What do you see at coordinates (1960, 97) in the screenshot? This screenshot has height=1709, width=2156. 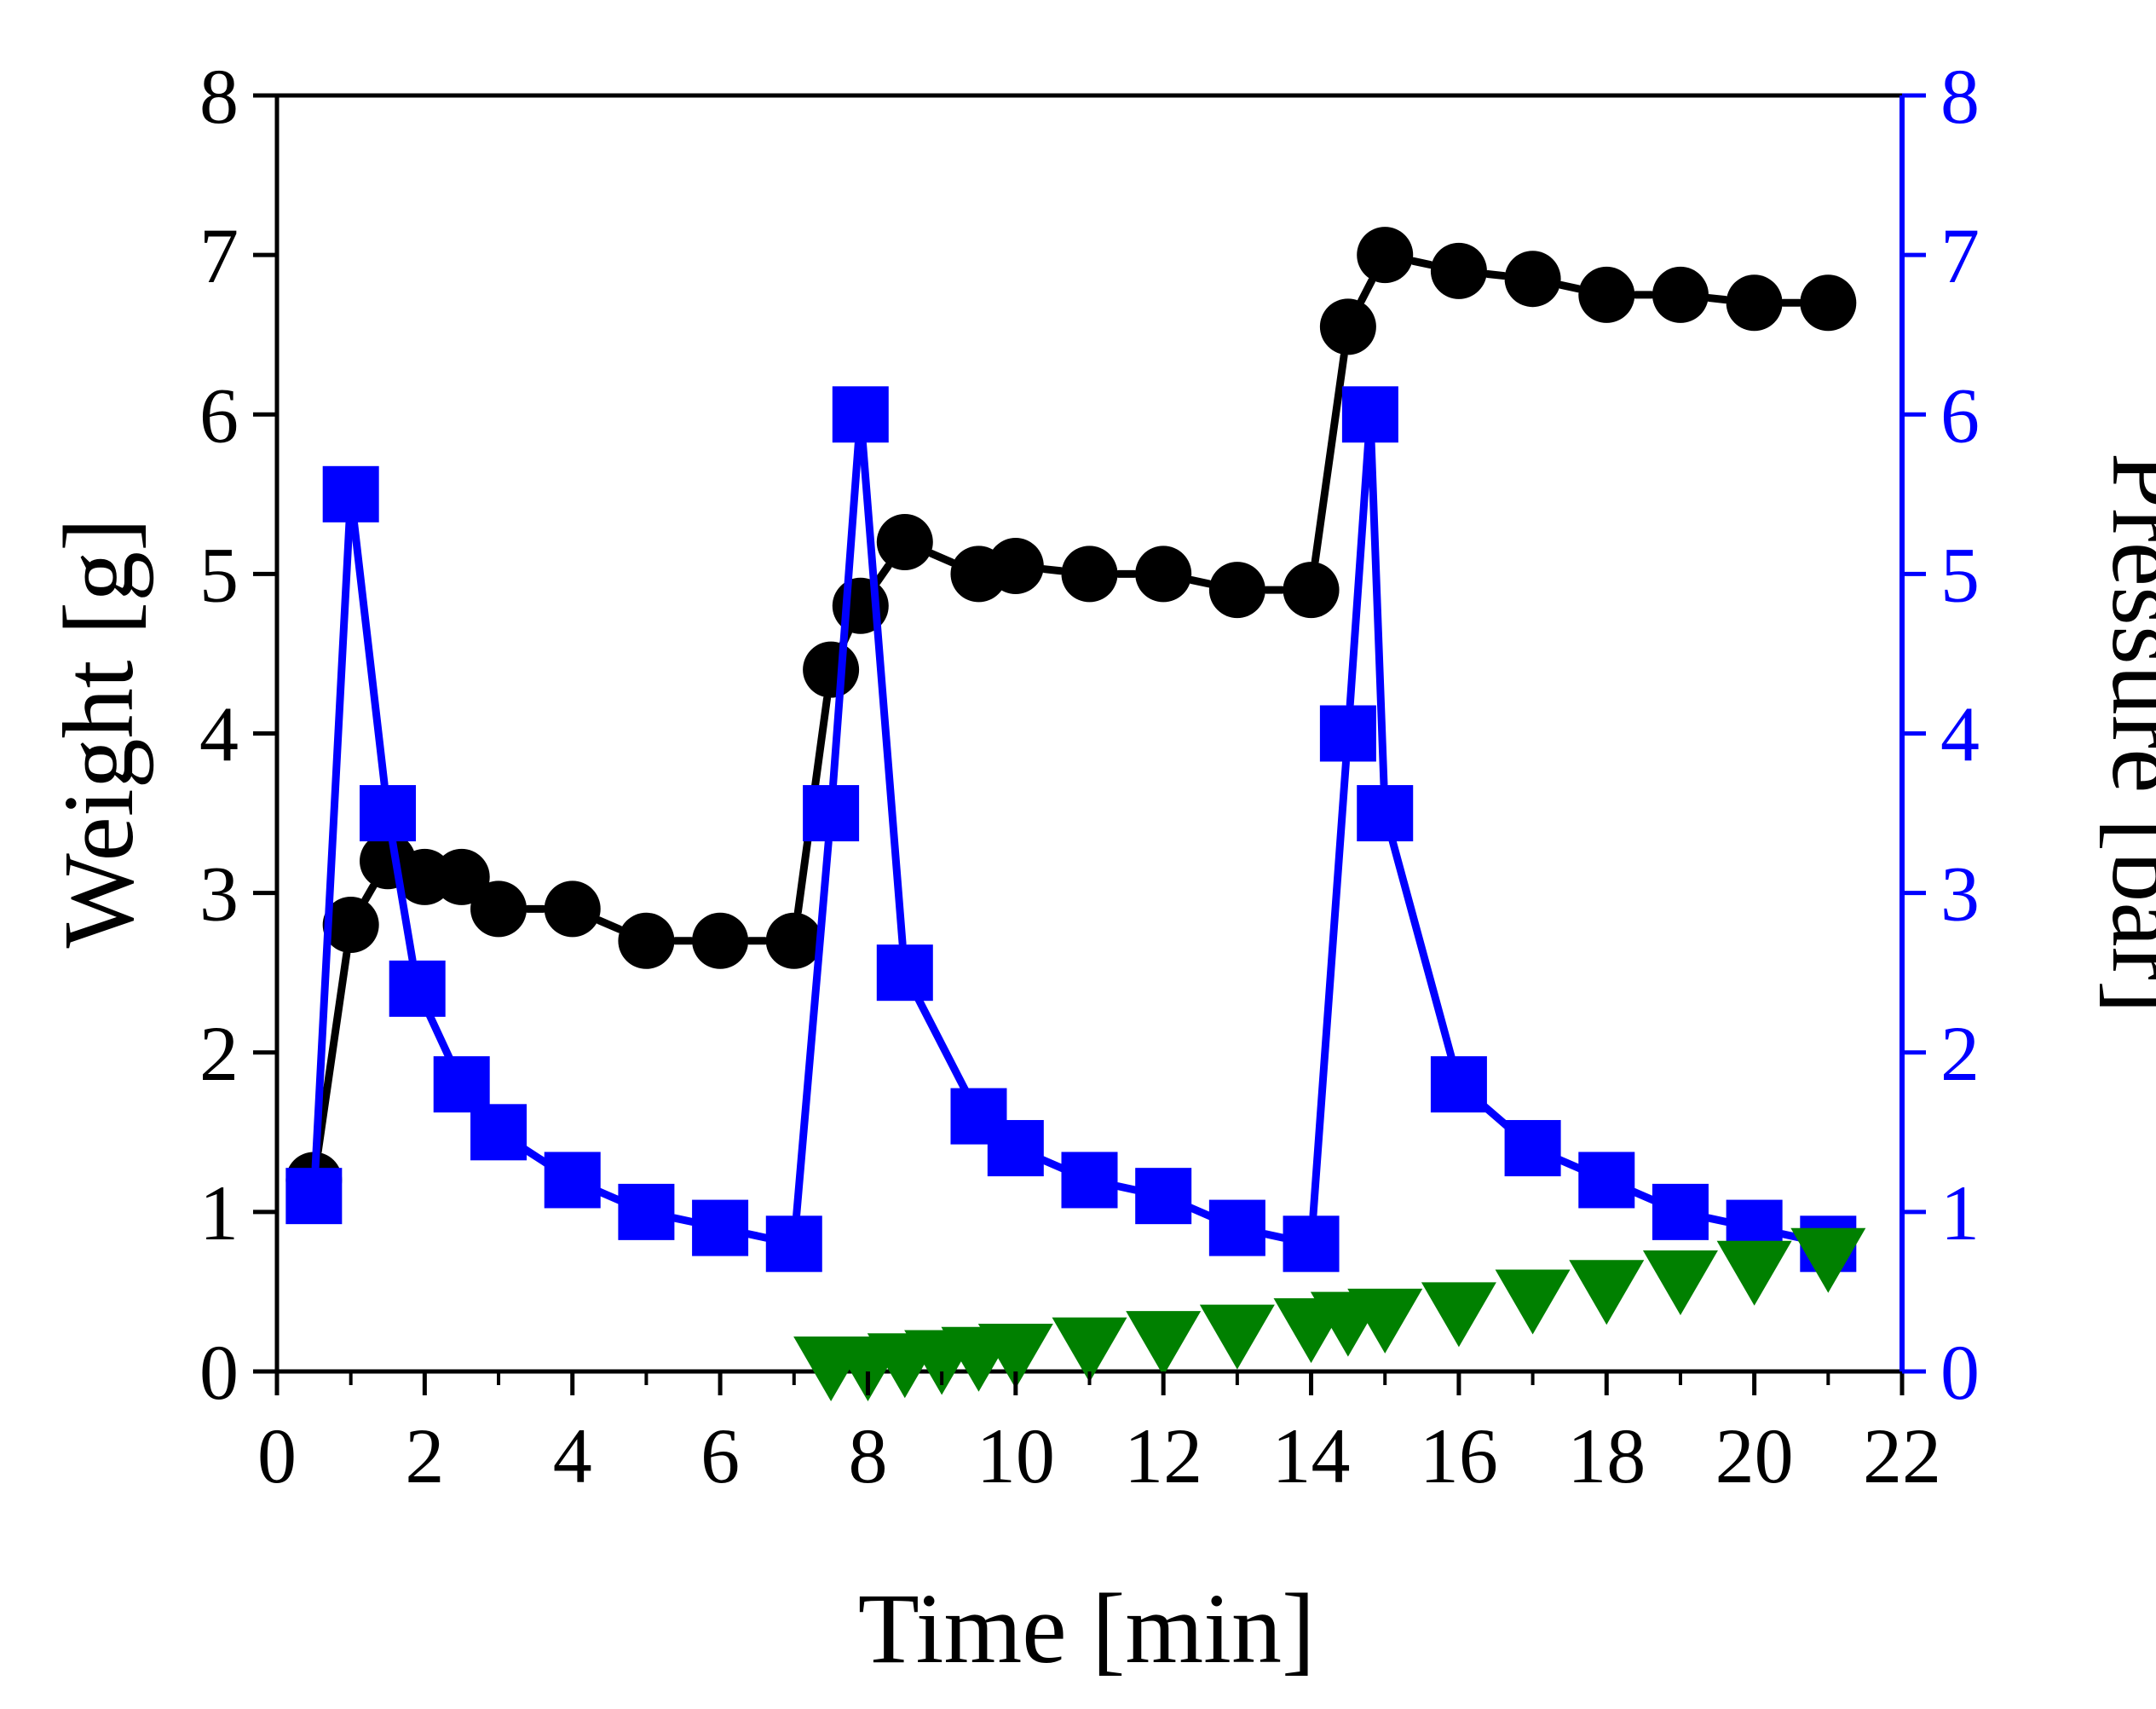 I see `y2-tick-label: 8` at bounding box center [1960, 97].